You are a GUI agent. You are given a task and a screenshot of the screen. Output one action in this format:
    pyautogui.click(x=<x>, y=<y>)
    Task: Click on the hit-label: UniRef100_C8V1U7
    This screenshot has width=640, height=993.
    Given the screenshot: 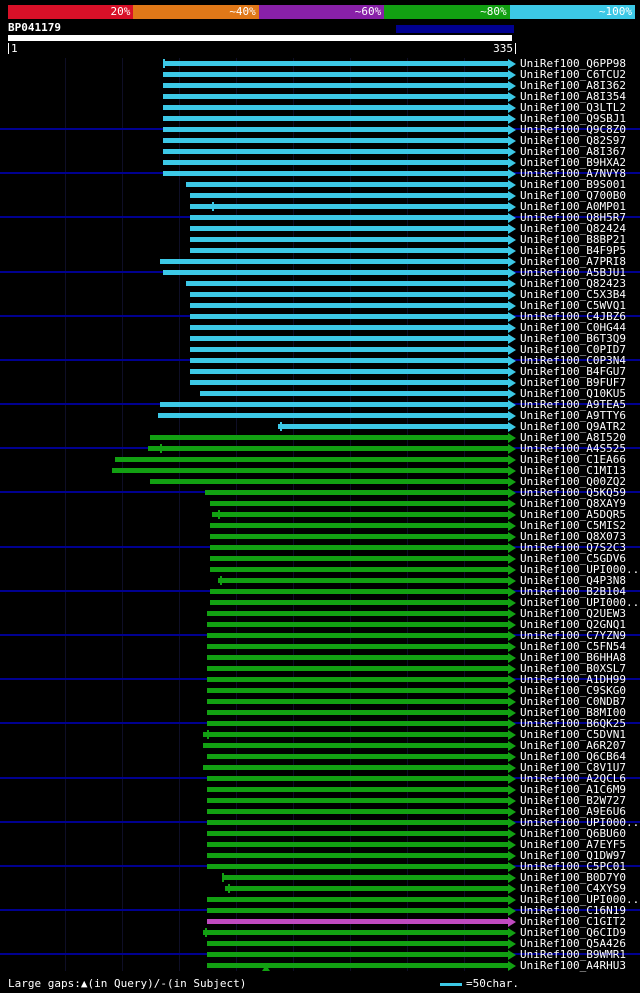 What is the action you would take?
    pyautogui.click(x=573, y=767)
    